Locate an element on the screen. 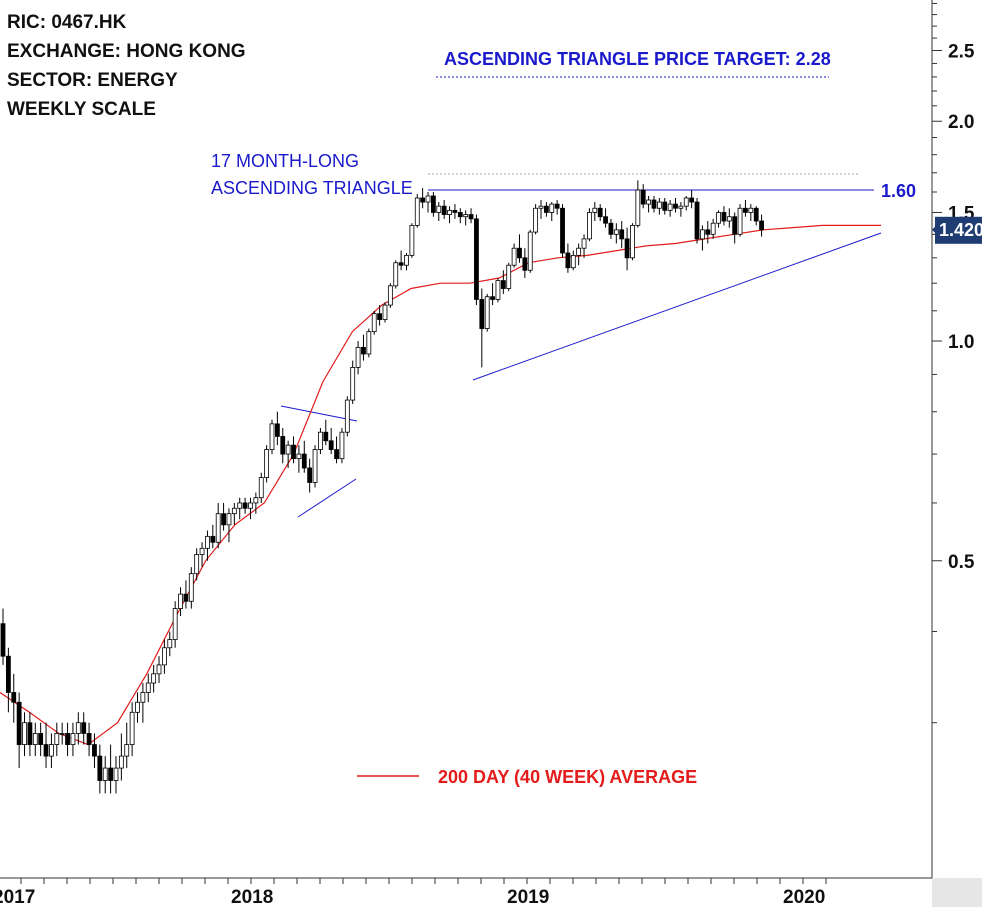 This screenshot has width=982, height=907. y-tick-label: 2.5 is located at coordinates (961, 52).